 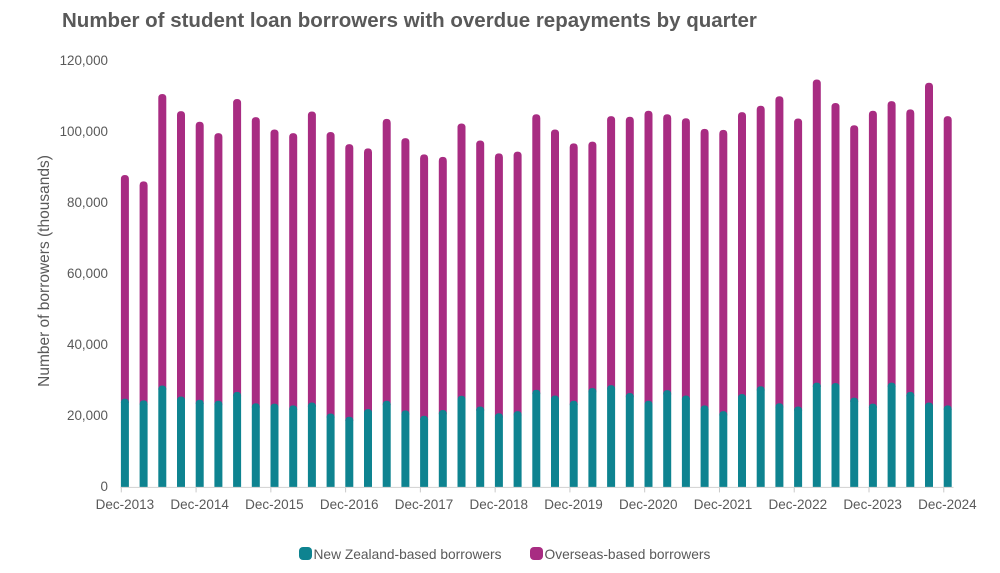 I want to click on svg-text: Dec-2021, so click(x=723, y=504).